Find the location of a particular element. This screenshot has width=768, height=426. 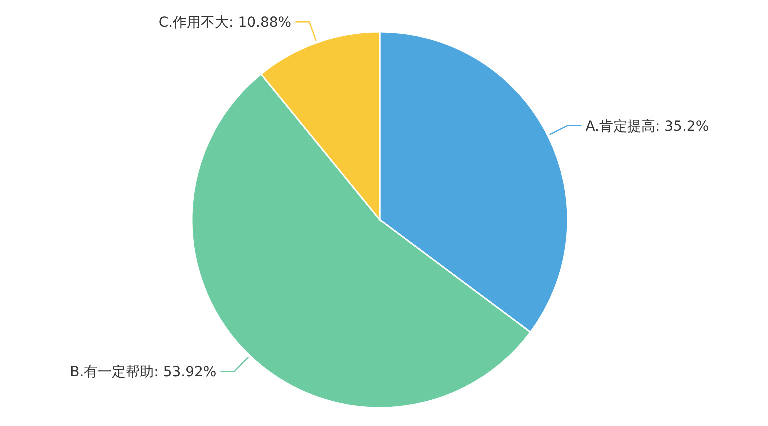

slice-label: C.作用不大: 10.88% is located at coordinates (225, 23).